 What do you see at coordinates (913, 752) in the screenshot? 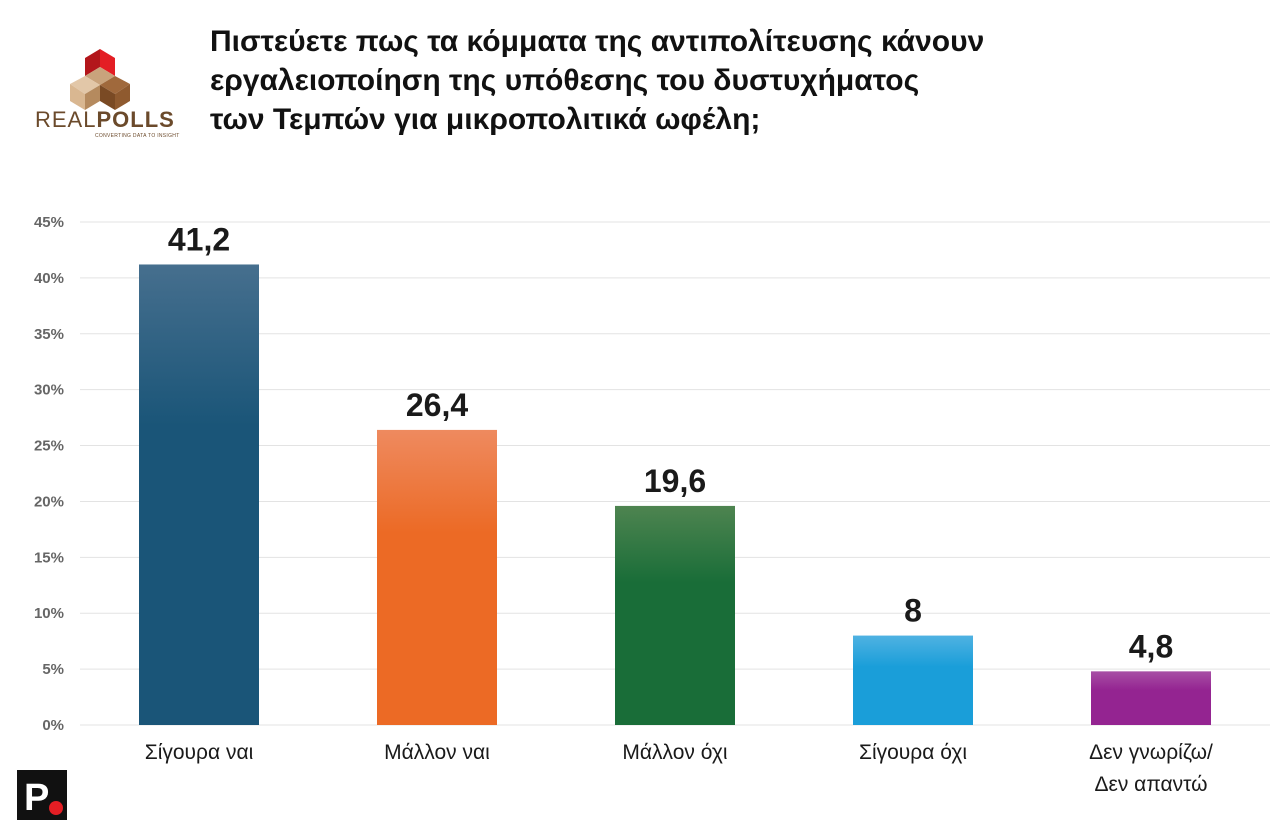
I see `x-tick-label: Σίγουρα όχι` at bounding box center [913, 752].